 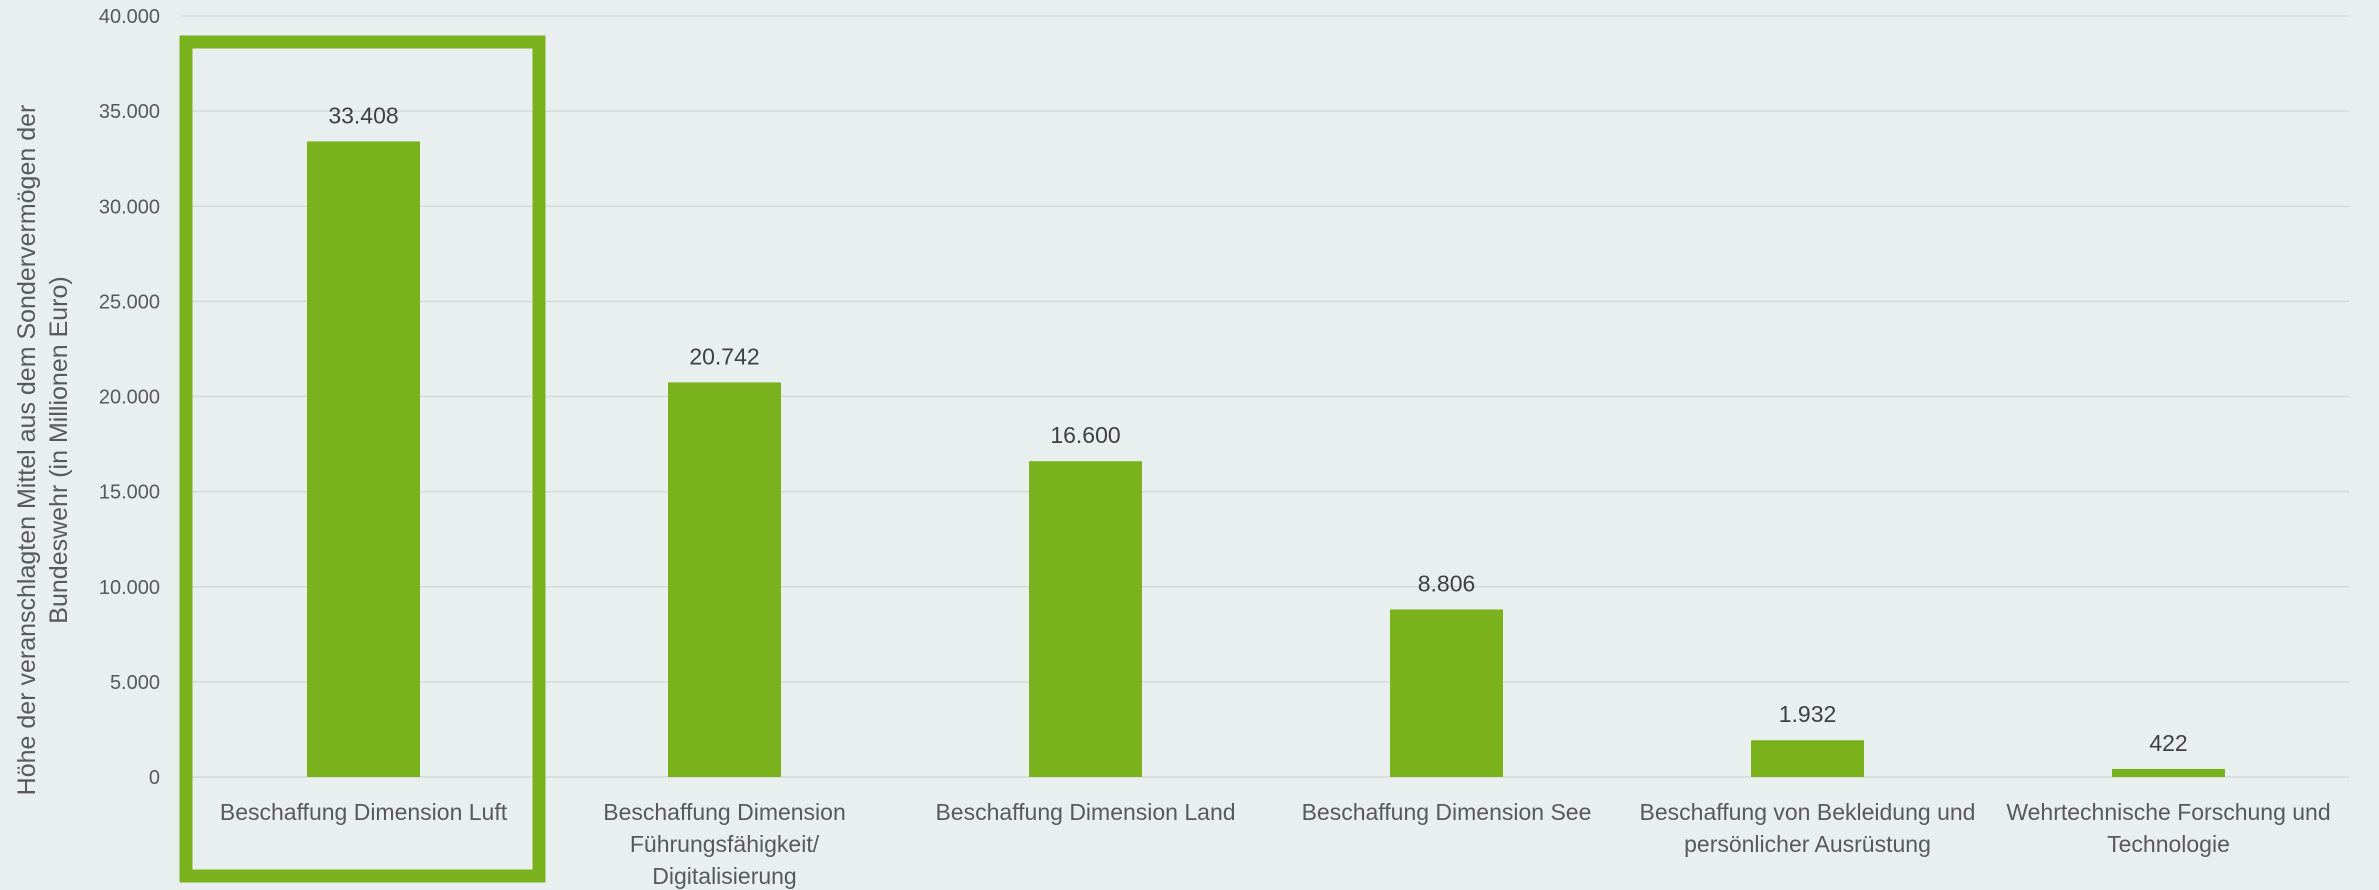 I want to click on y-tick-label: 5.000, so click(x=135, y=683).